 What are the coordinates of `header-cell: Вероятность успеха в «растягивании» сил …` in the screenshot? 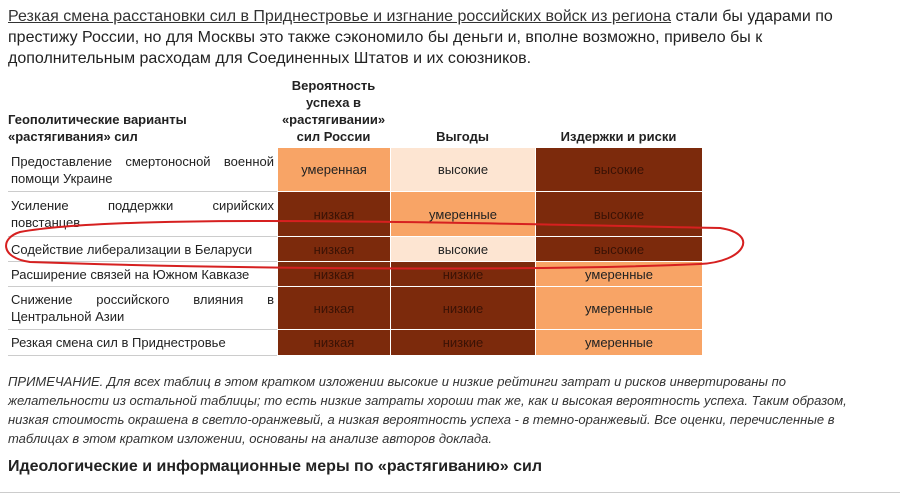 It's located at (333, 111).